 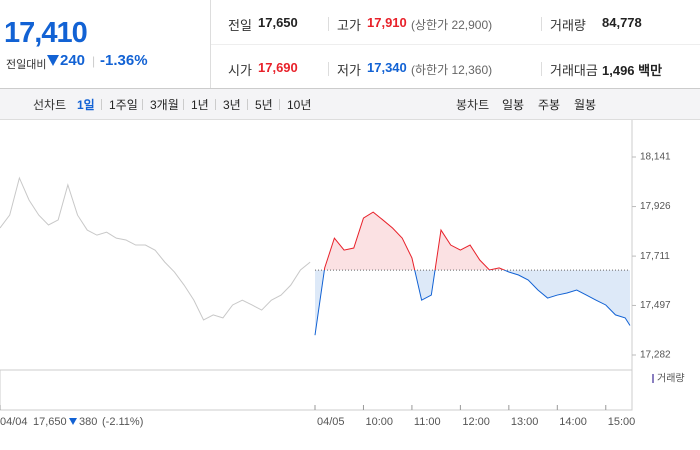 What do you see at coordinates (73, 421) in the screenshot?
I see `prev-down-arrow` at bounding box center [73, 421].